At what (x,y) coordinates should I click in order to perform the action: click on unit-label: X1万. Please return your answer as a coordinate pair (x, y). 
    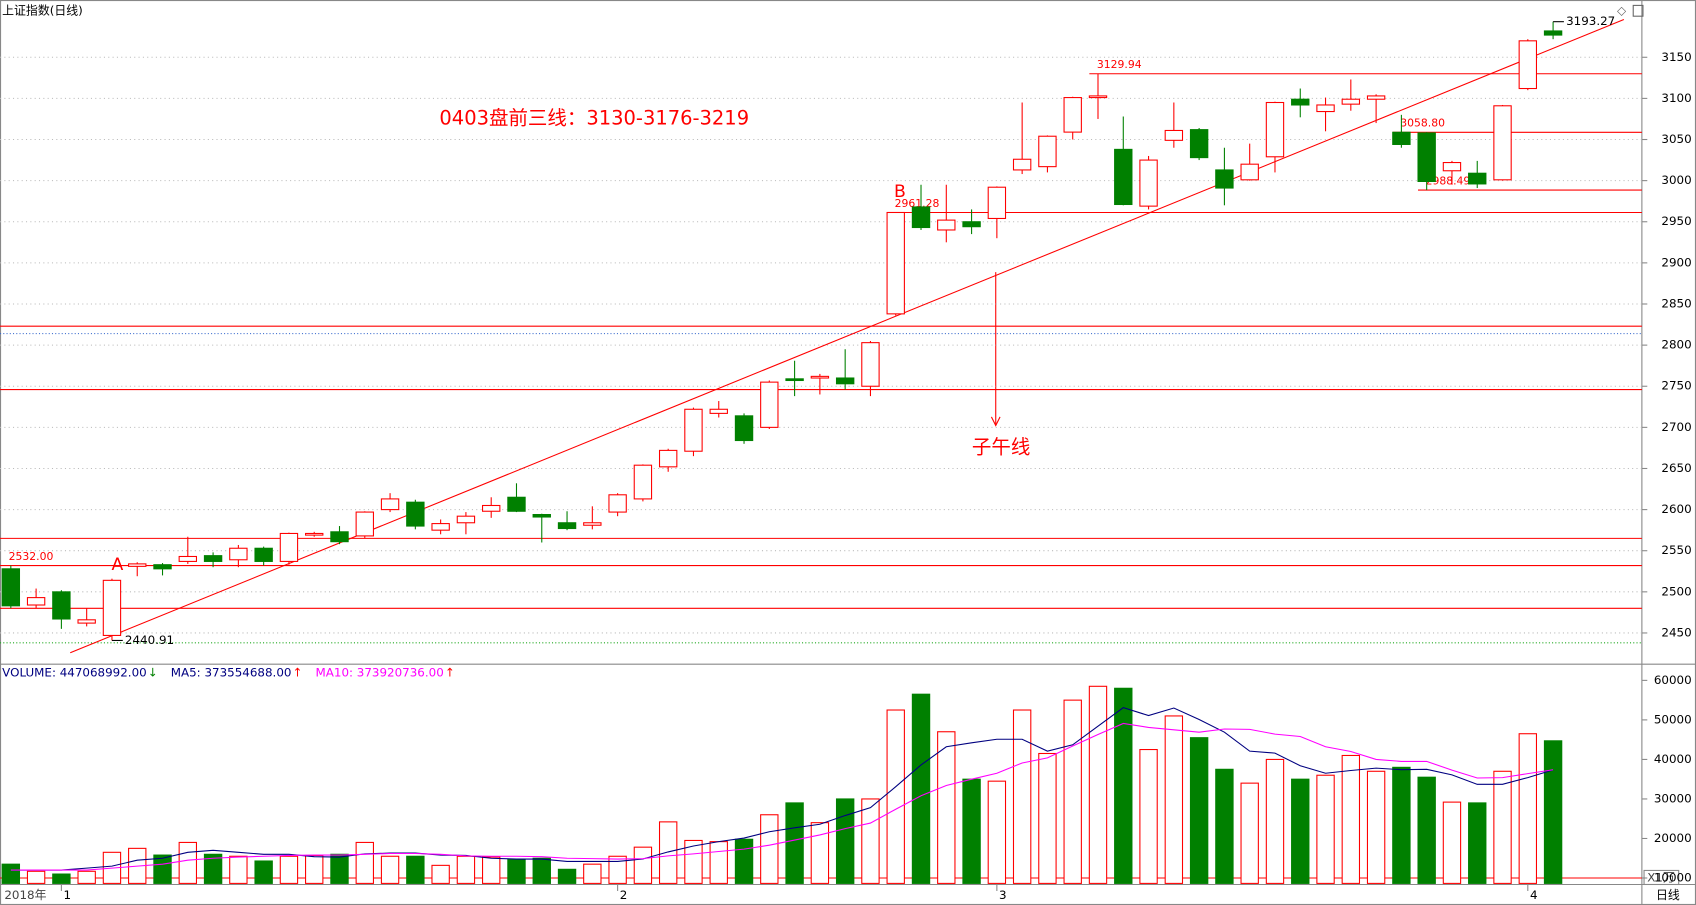
    Looking at the image, I should click on (1661, 878).